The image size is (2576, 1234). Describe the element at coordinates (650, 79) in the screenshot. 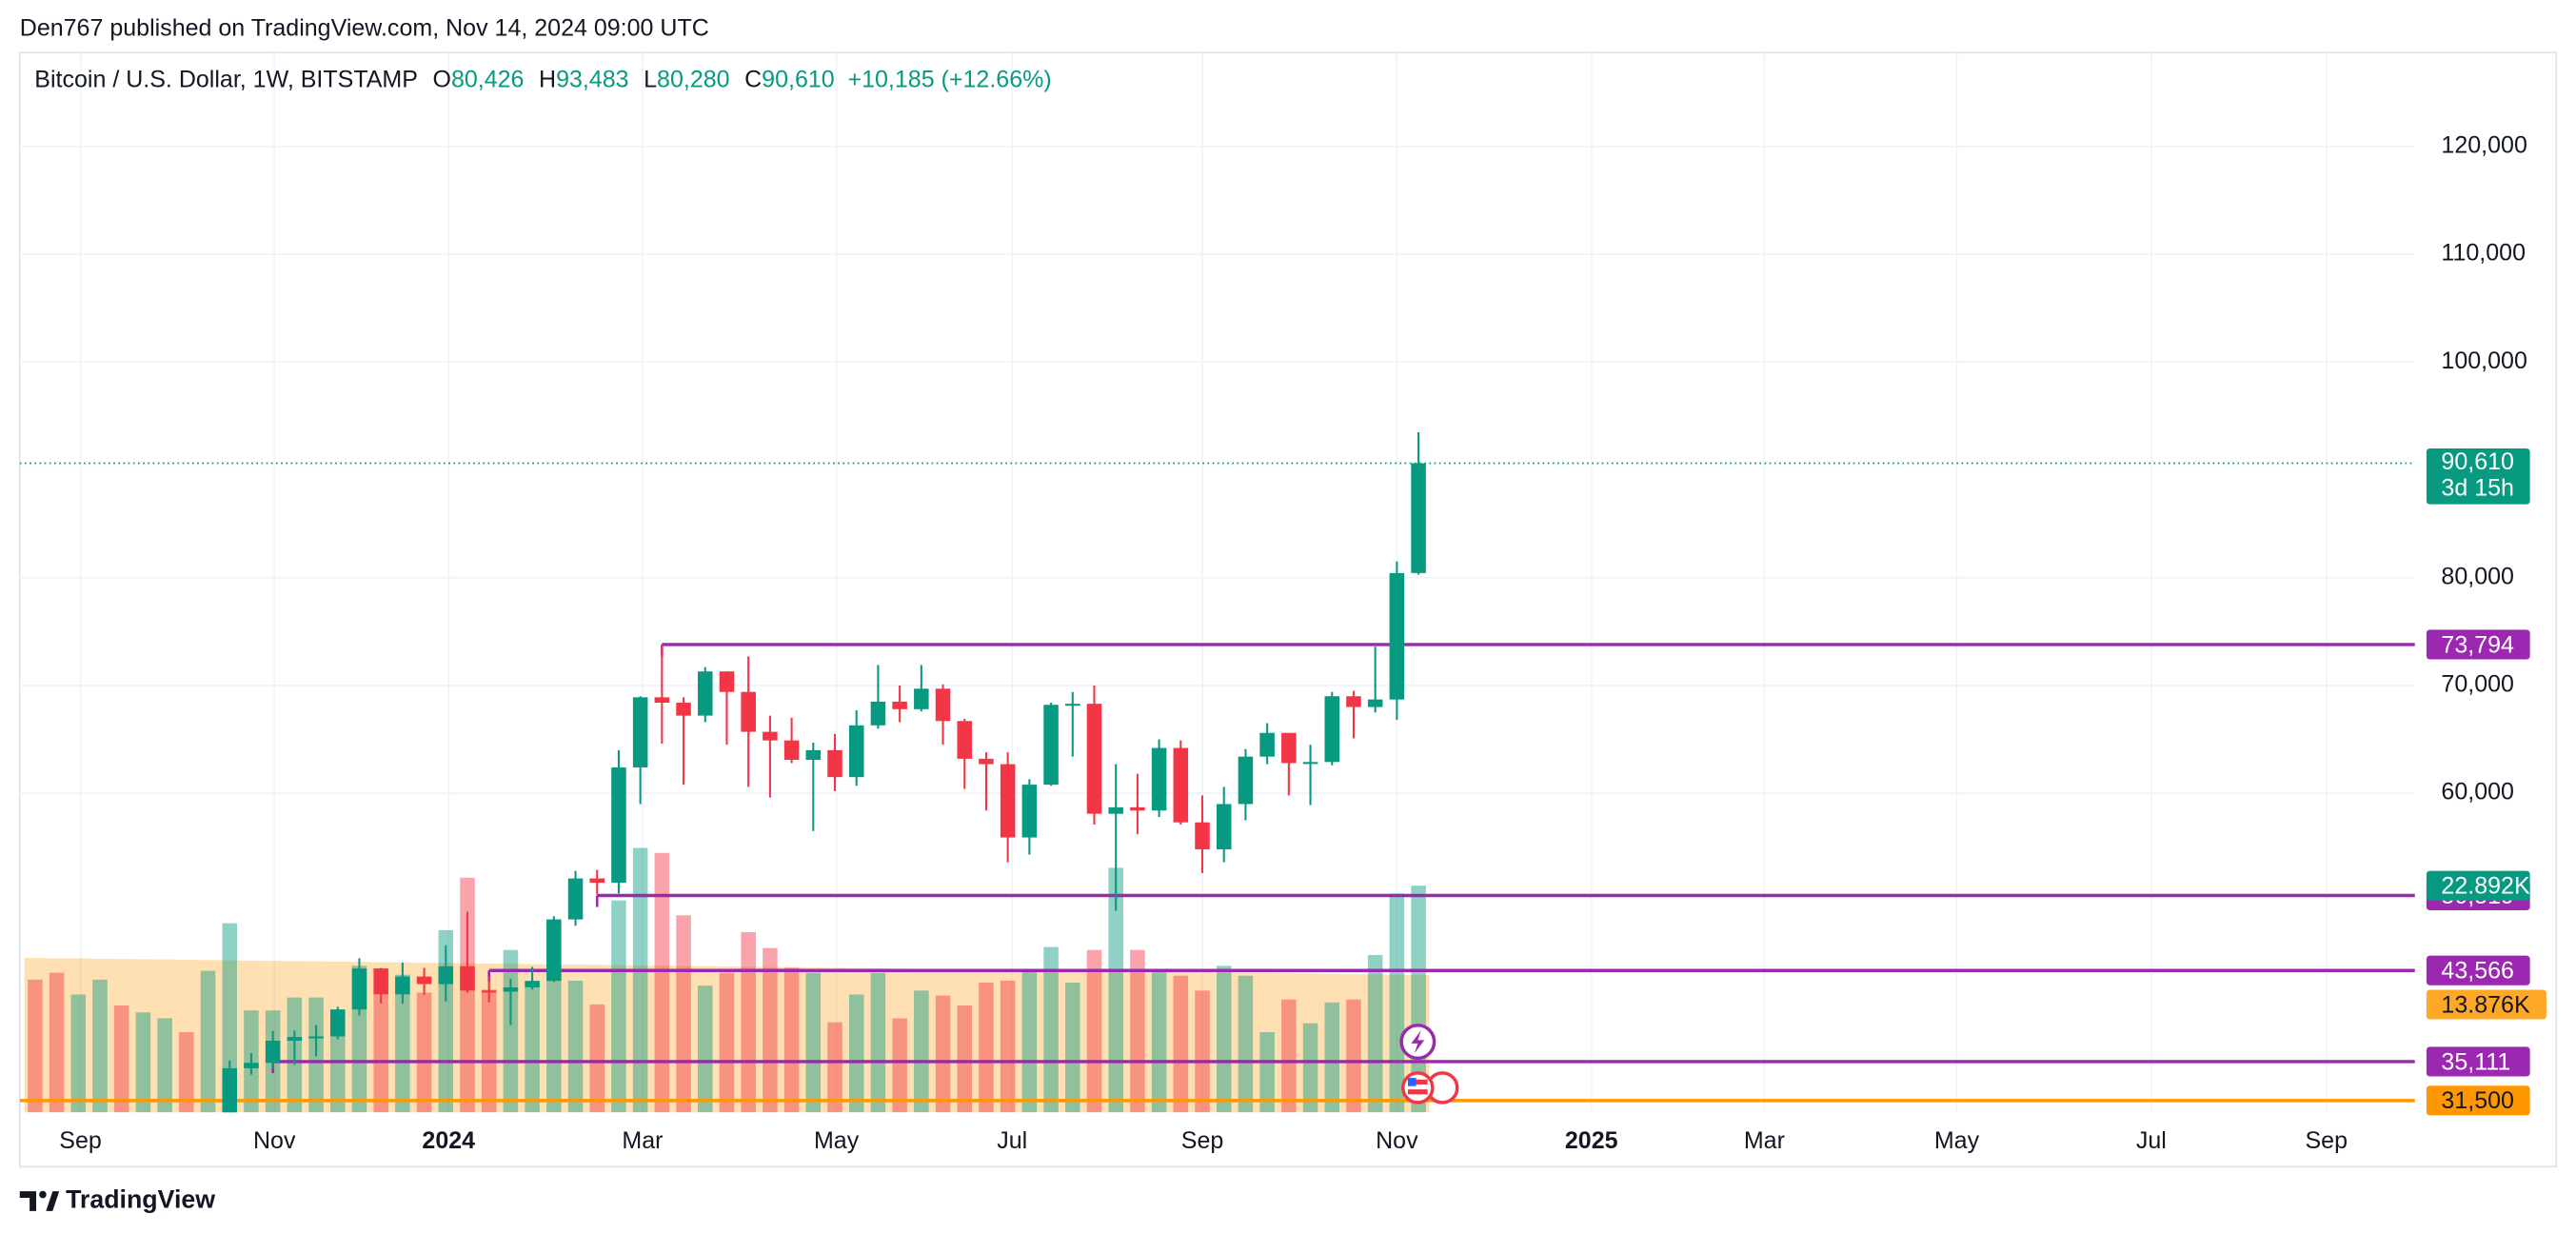

I see `legend-key: L` at that location.